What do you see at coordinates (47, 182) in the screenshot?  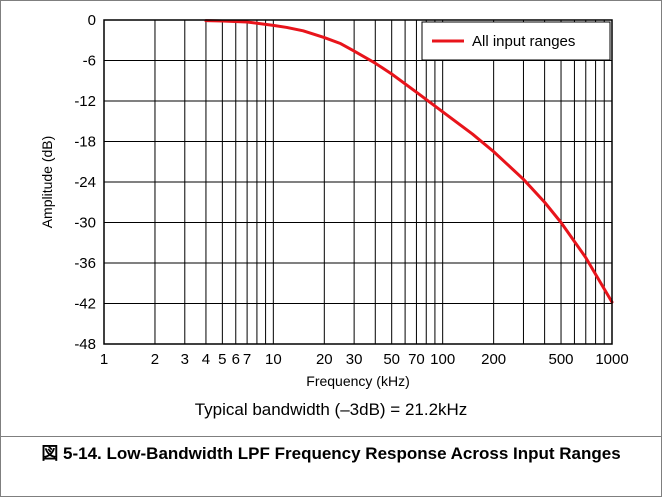 I see `y-axis-label: Amplitude (dB)` at bounding box center [47, 182].